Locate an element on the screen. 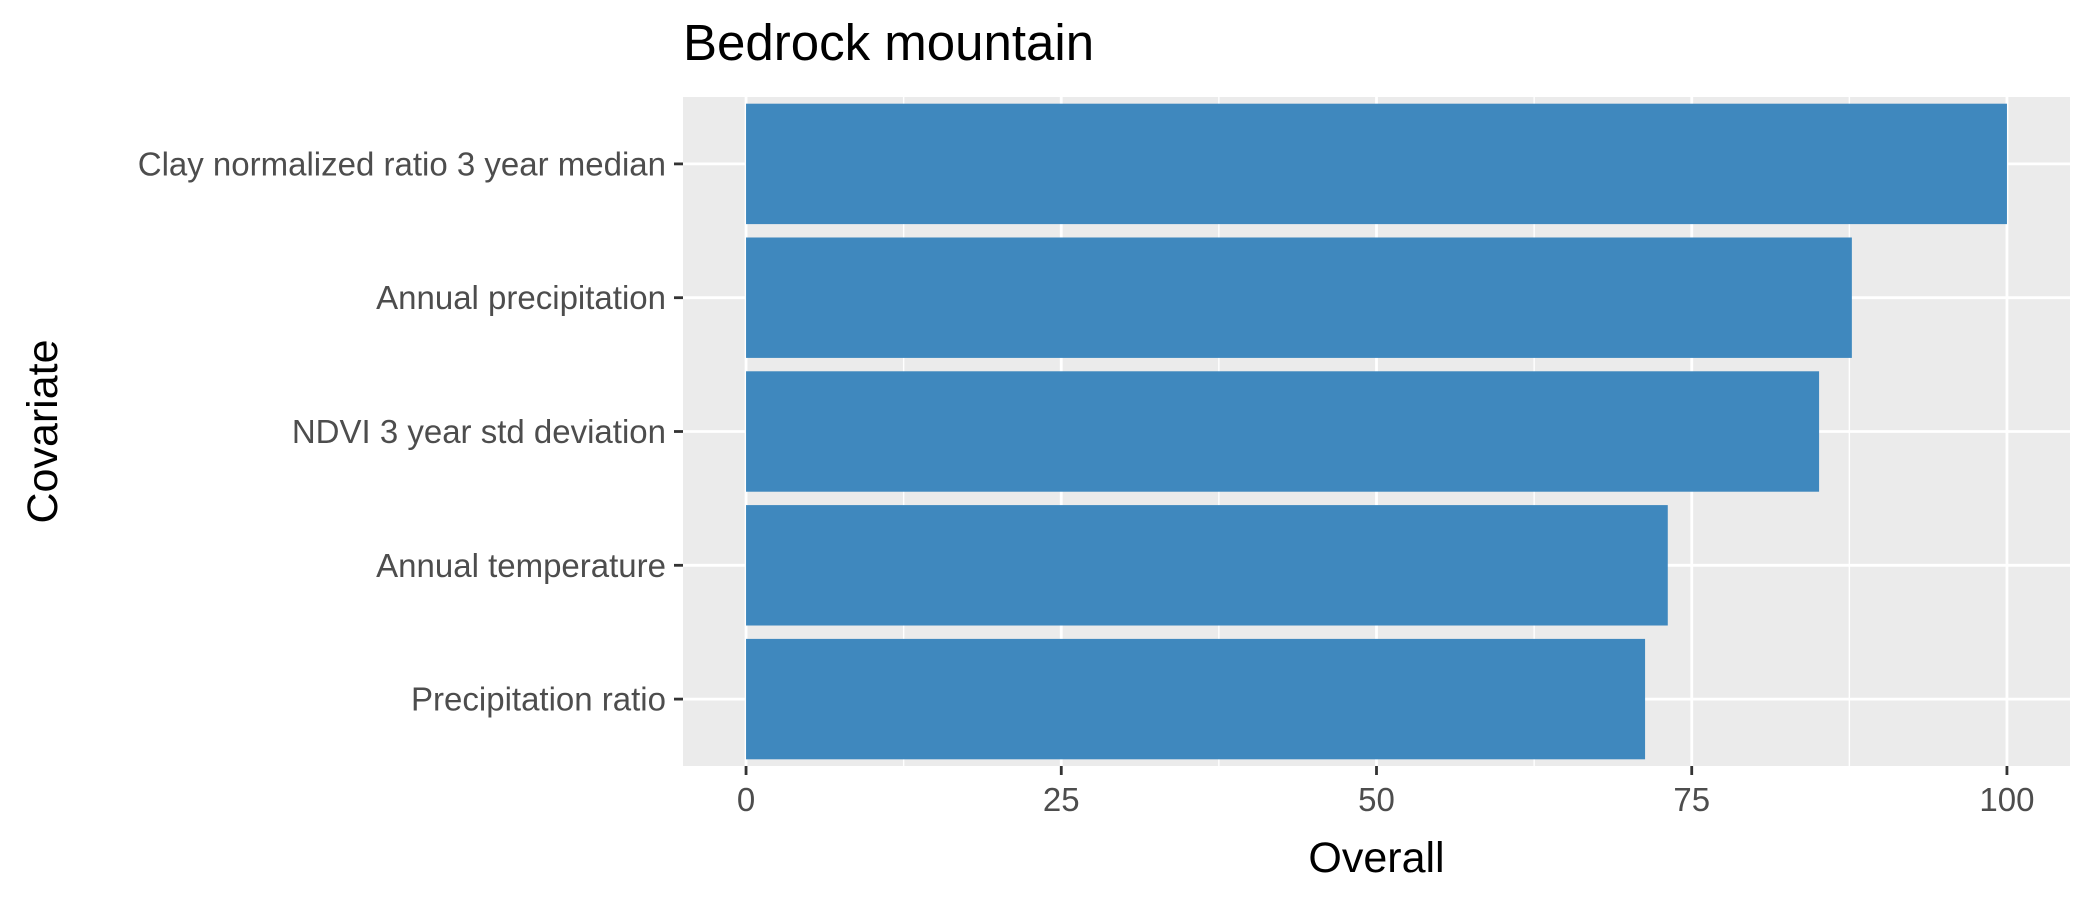  x-axis-title: Overall is located at coordinates (1376, 858).